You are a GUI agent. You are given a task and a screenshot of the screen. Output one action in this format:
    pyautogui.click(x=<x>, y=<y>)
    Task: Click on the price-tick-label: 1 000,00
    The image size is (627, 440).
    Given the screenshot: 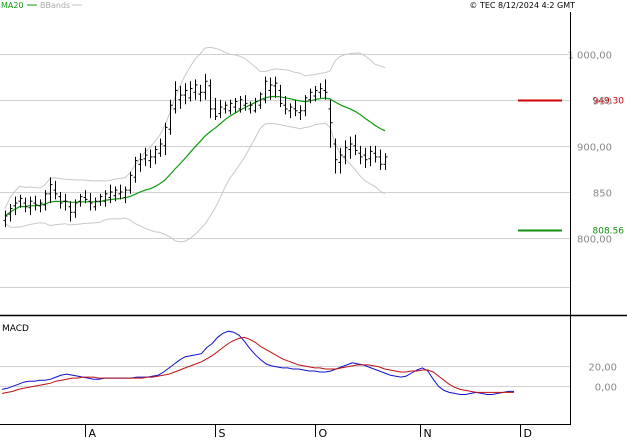 What is the action you would take?
    pyautogui.click(x=589, y=56)
    